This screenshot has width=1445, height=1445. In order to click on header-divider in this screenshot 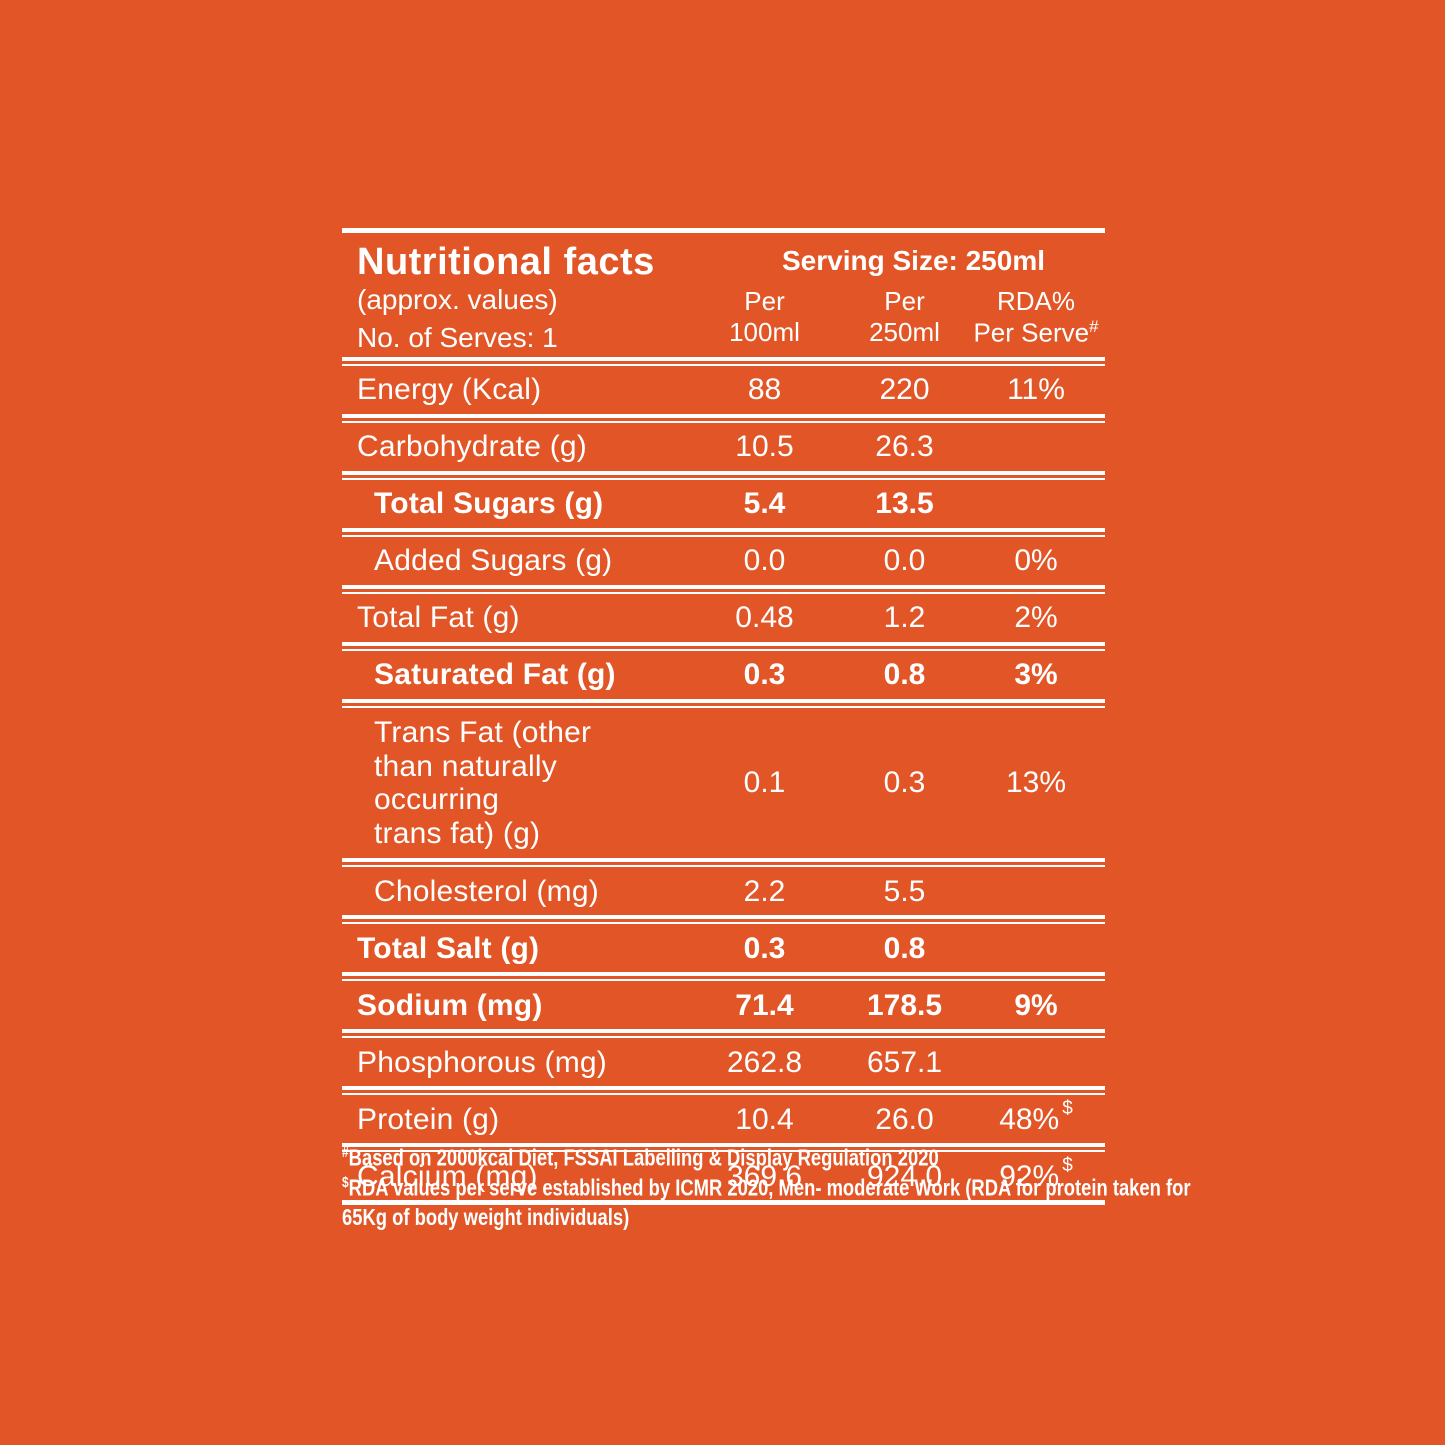, I will do `click(723, 361)`.